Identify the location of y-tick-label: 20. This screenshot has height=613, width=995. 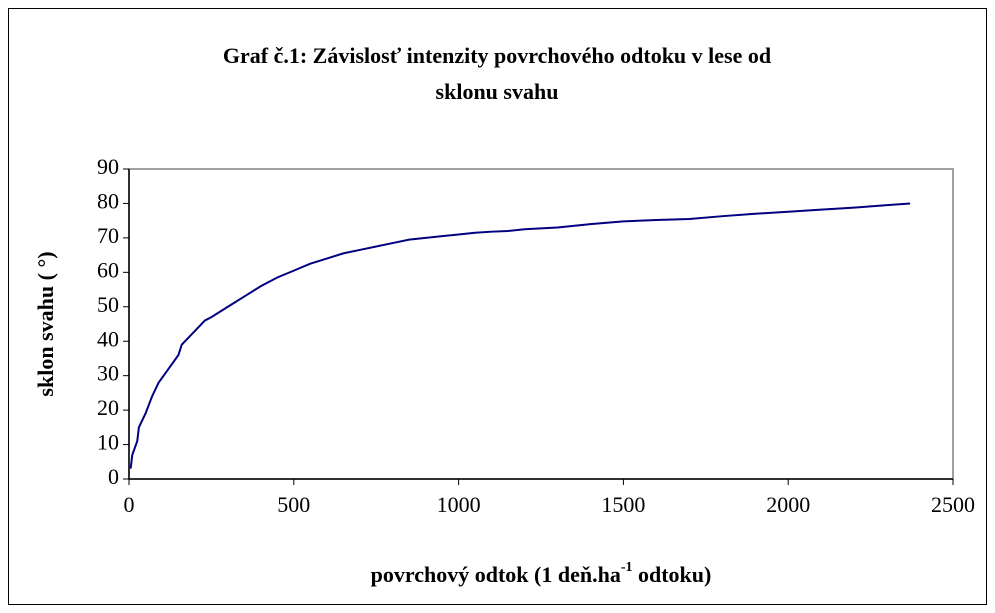
(108, 407).